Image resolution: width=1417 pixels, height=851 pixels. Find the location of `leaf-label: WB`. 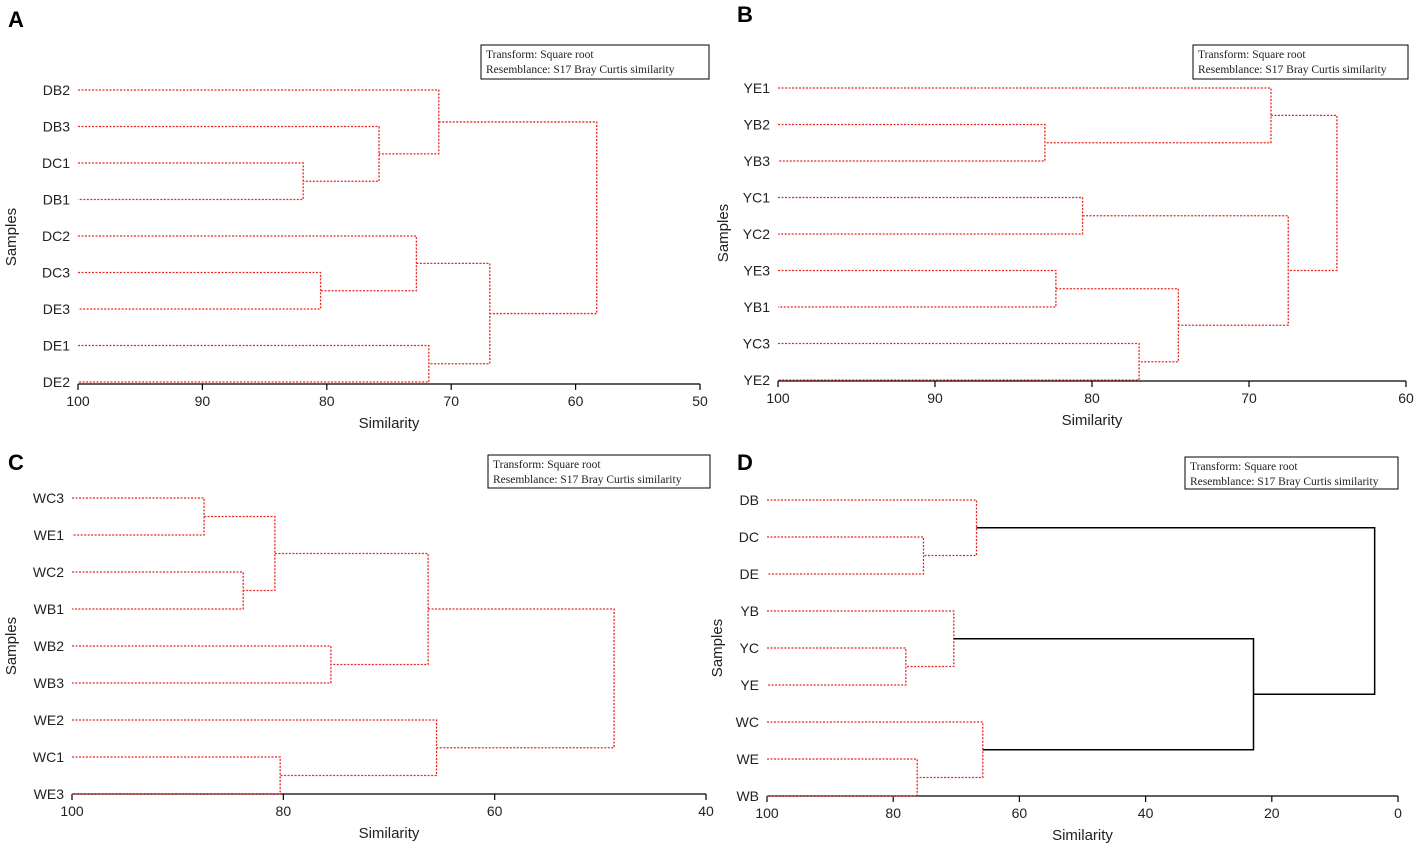

leaf-label: WB is located at coordinates (747, 796).